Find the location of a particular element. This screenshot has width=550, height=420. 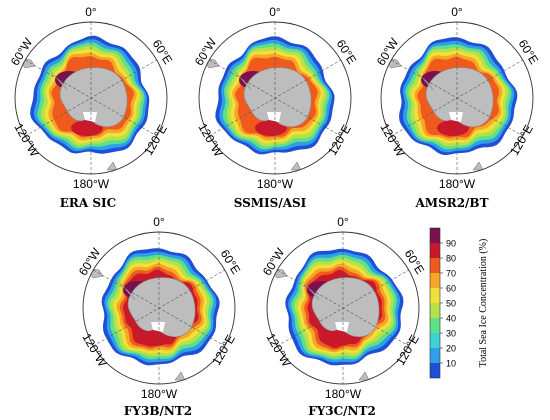

colorbar-tick-label: 60 is located at coordinates (451, 289).